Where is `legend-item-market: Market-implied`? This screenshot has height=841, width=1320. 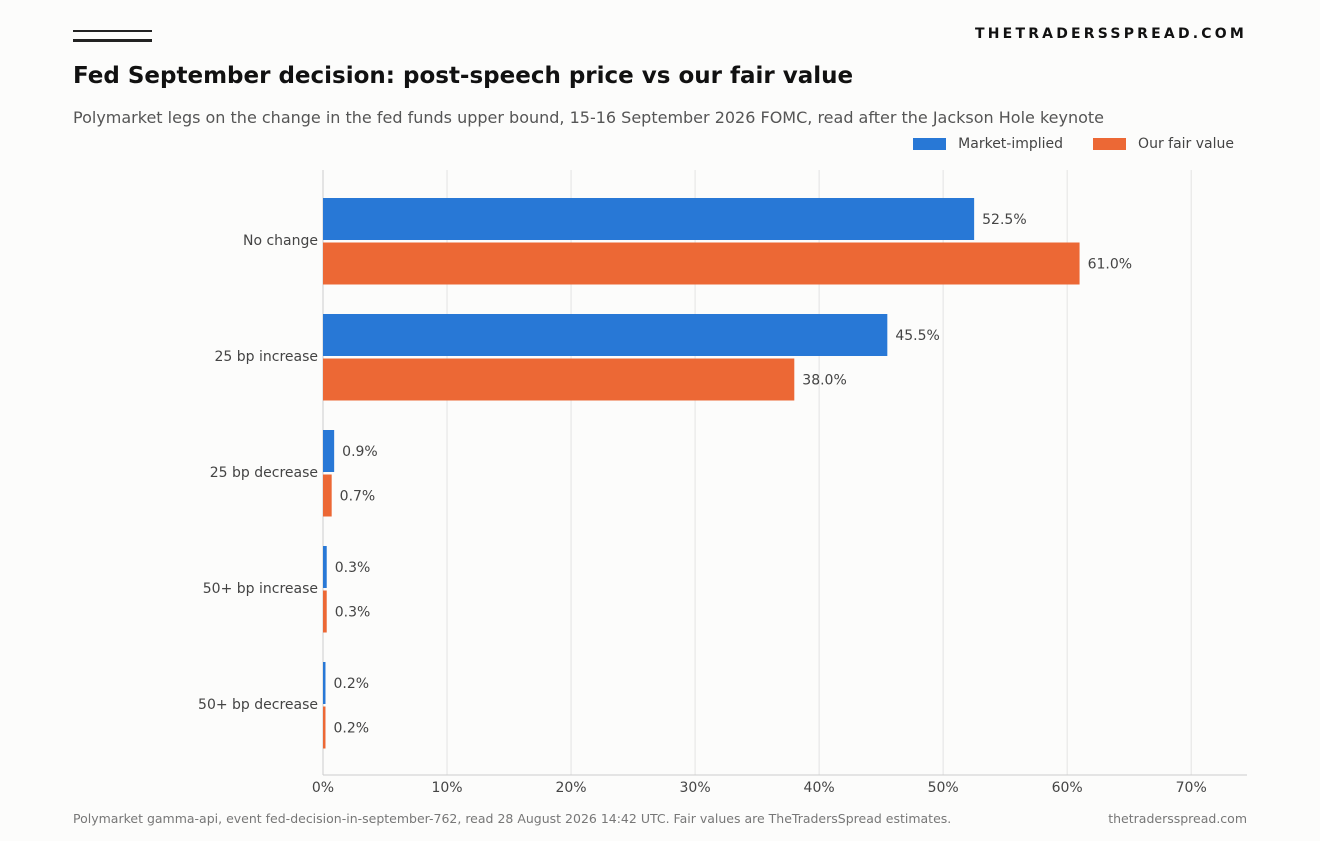
legend-item-market: Market-implied is located at coordinates (988, 144).